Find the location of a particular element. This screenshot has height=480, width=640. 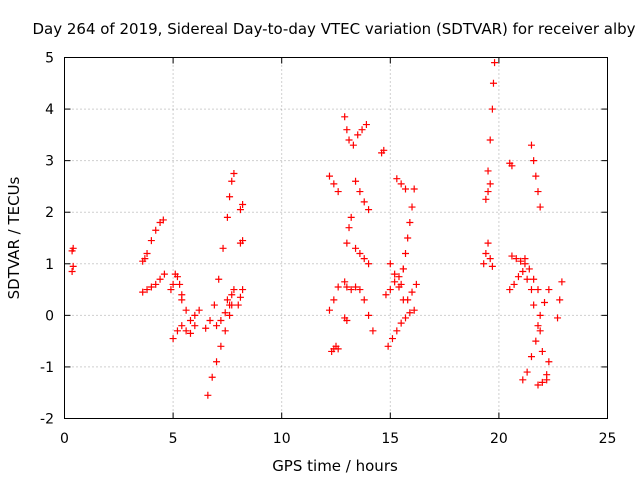

x-tick-label: 20 is located at coordinates (499, 439).